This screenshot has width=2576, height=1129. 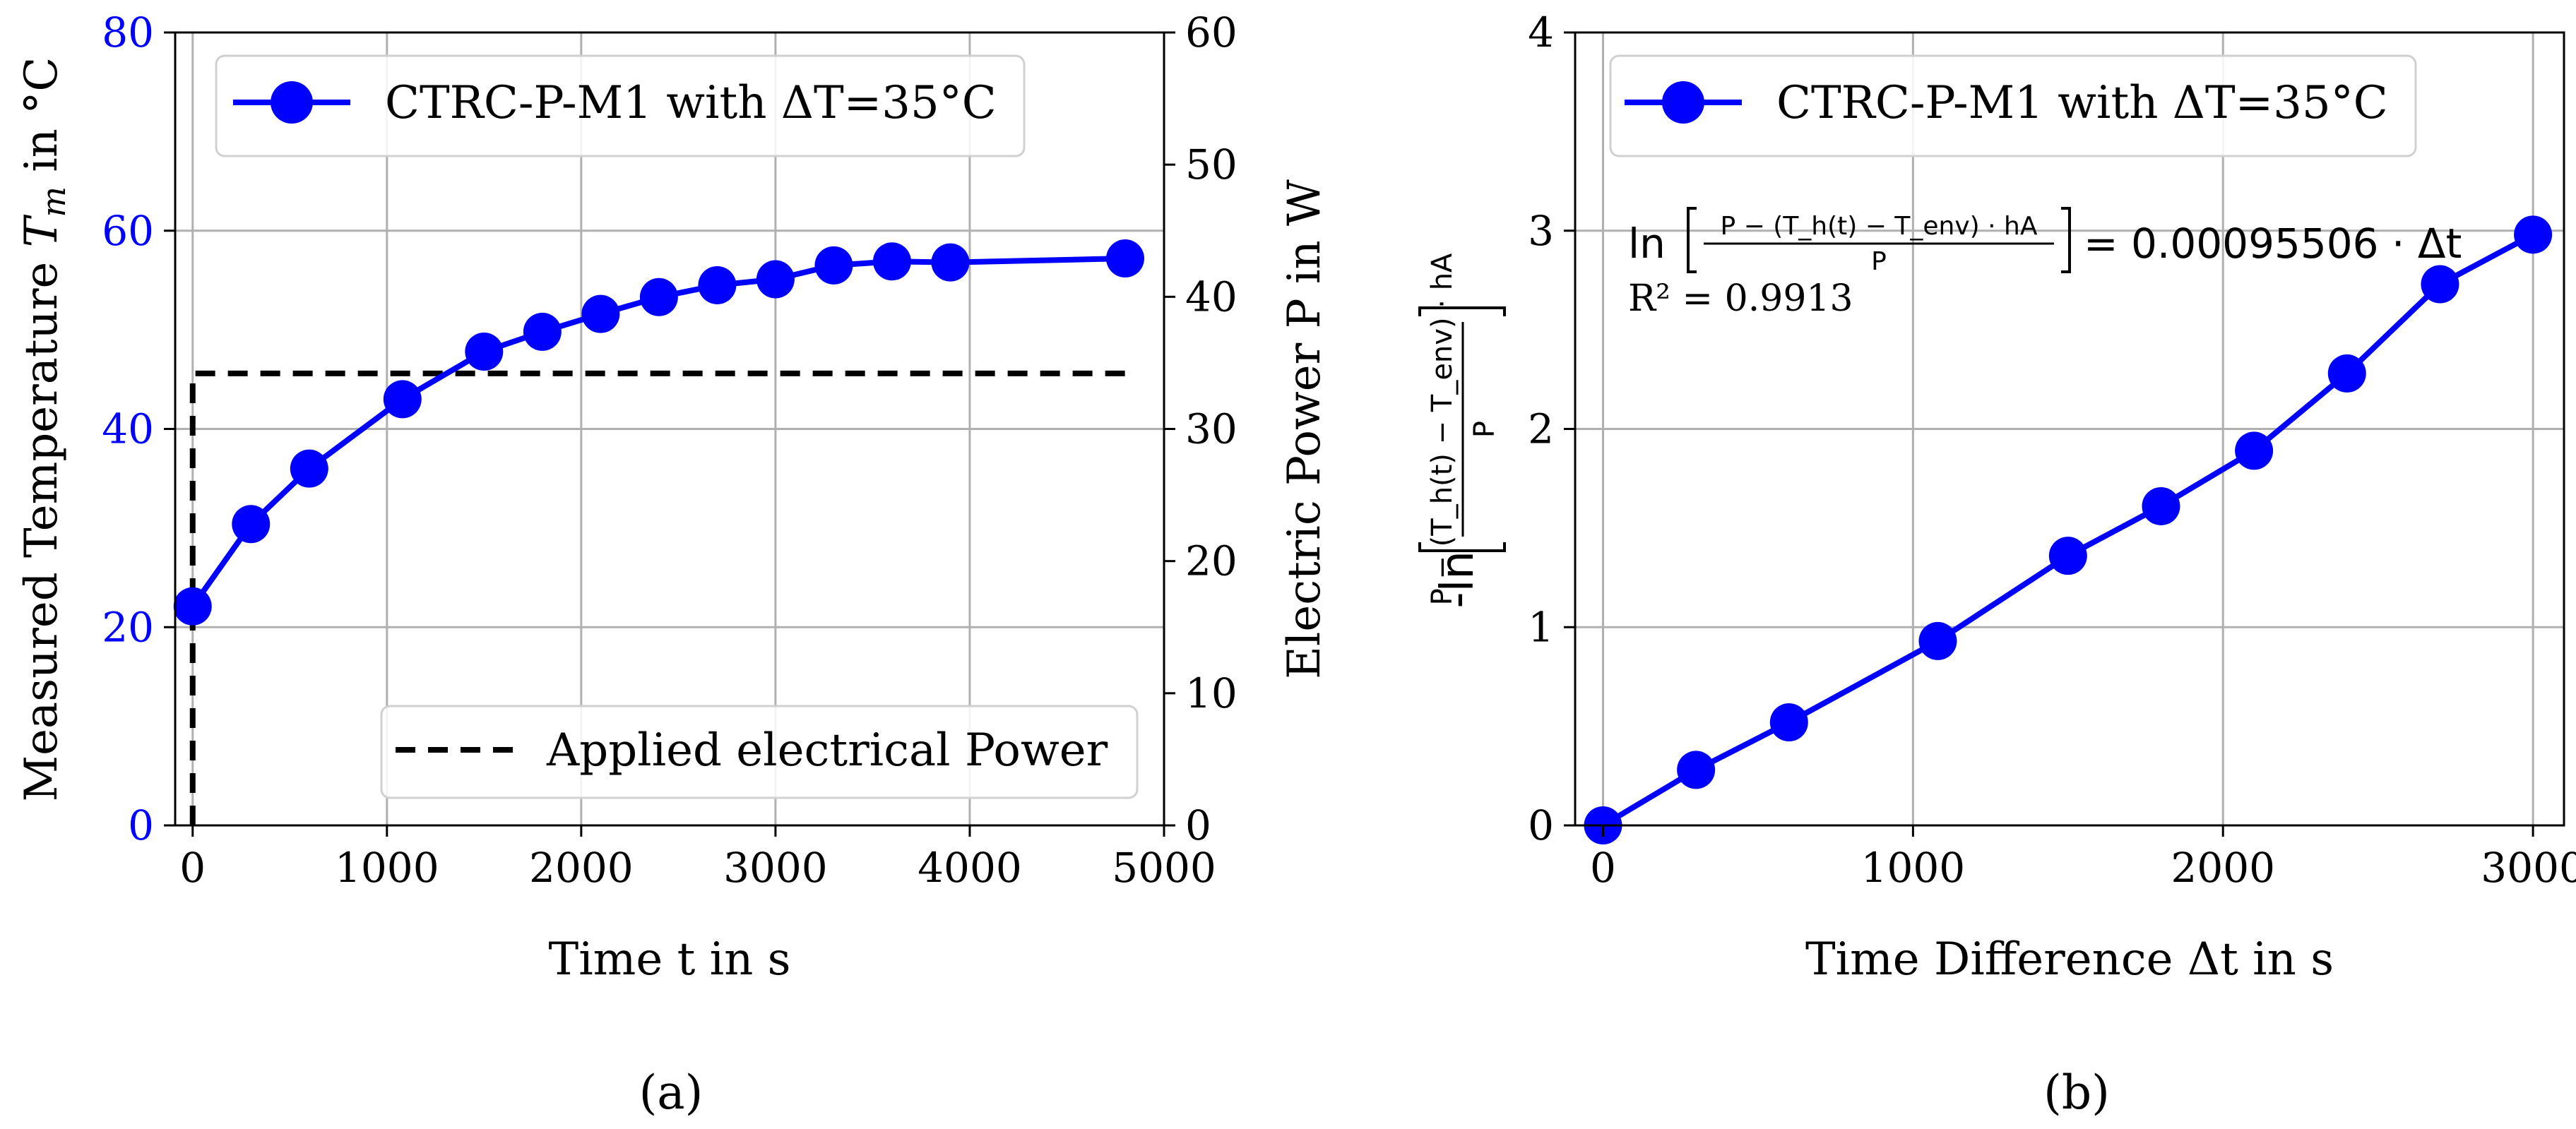 I want to click on a-caption: (a), so click(x=671, y=1092).